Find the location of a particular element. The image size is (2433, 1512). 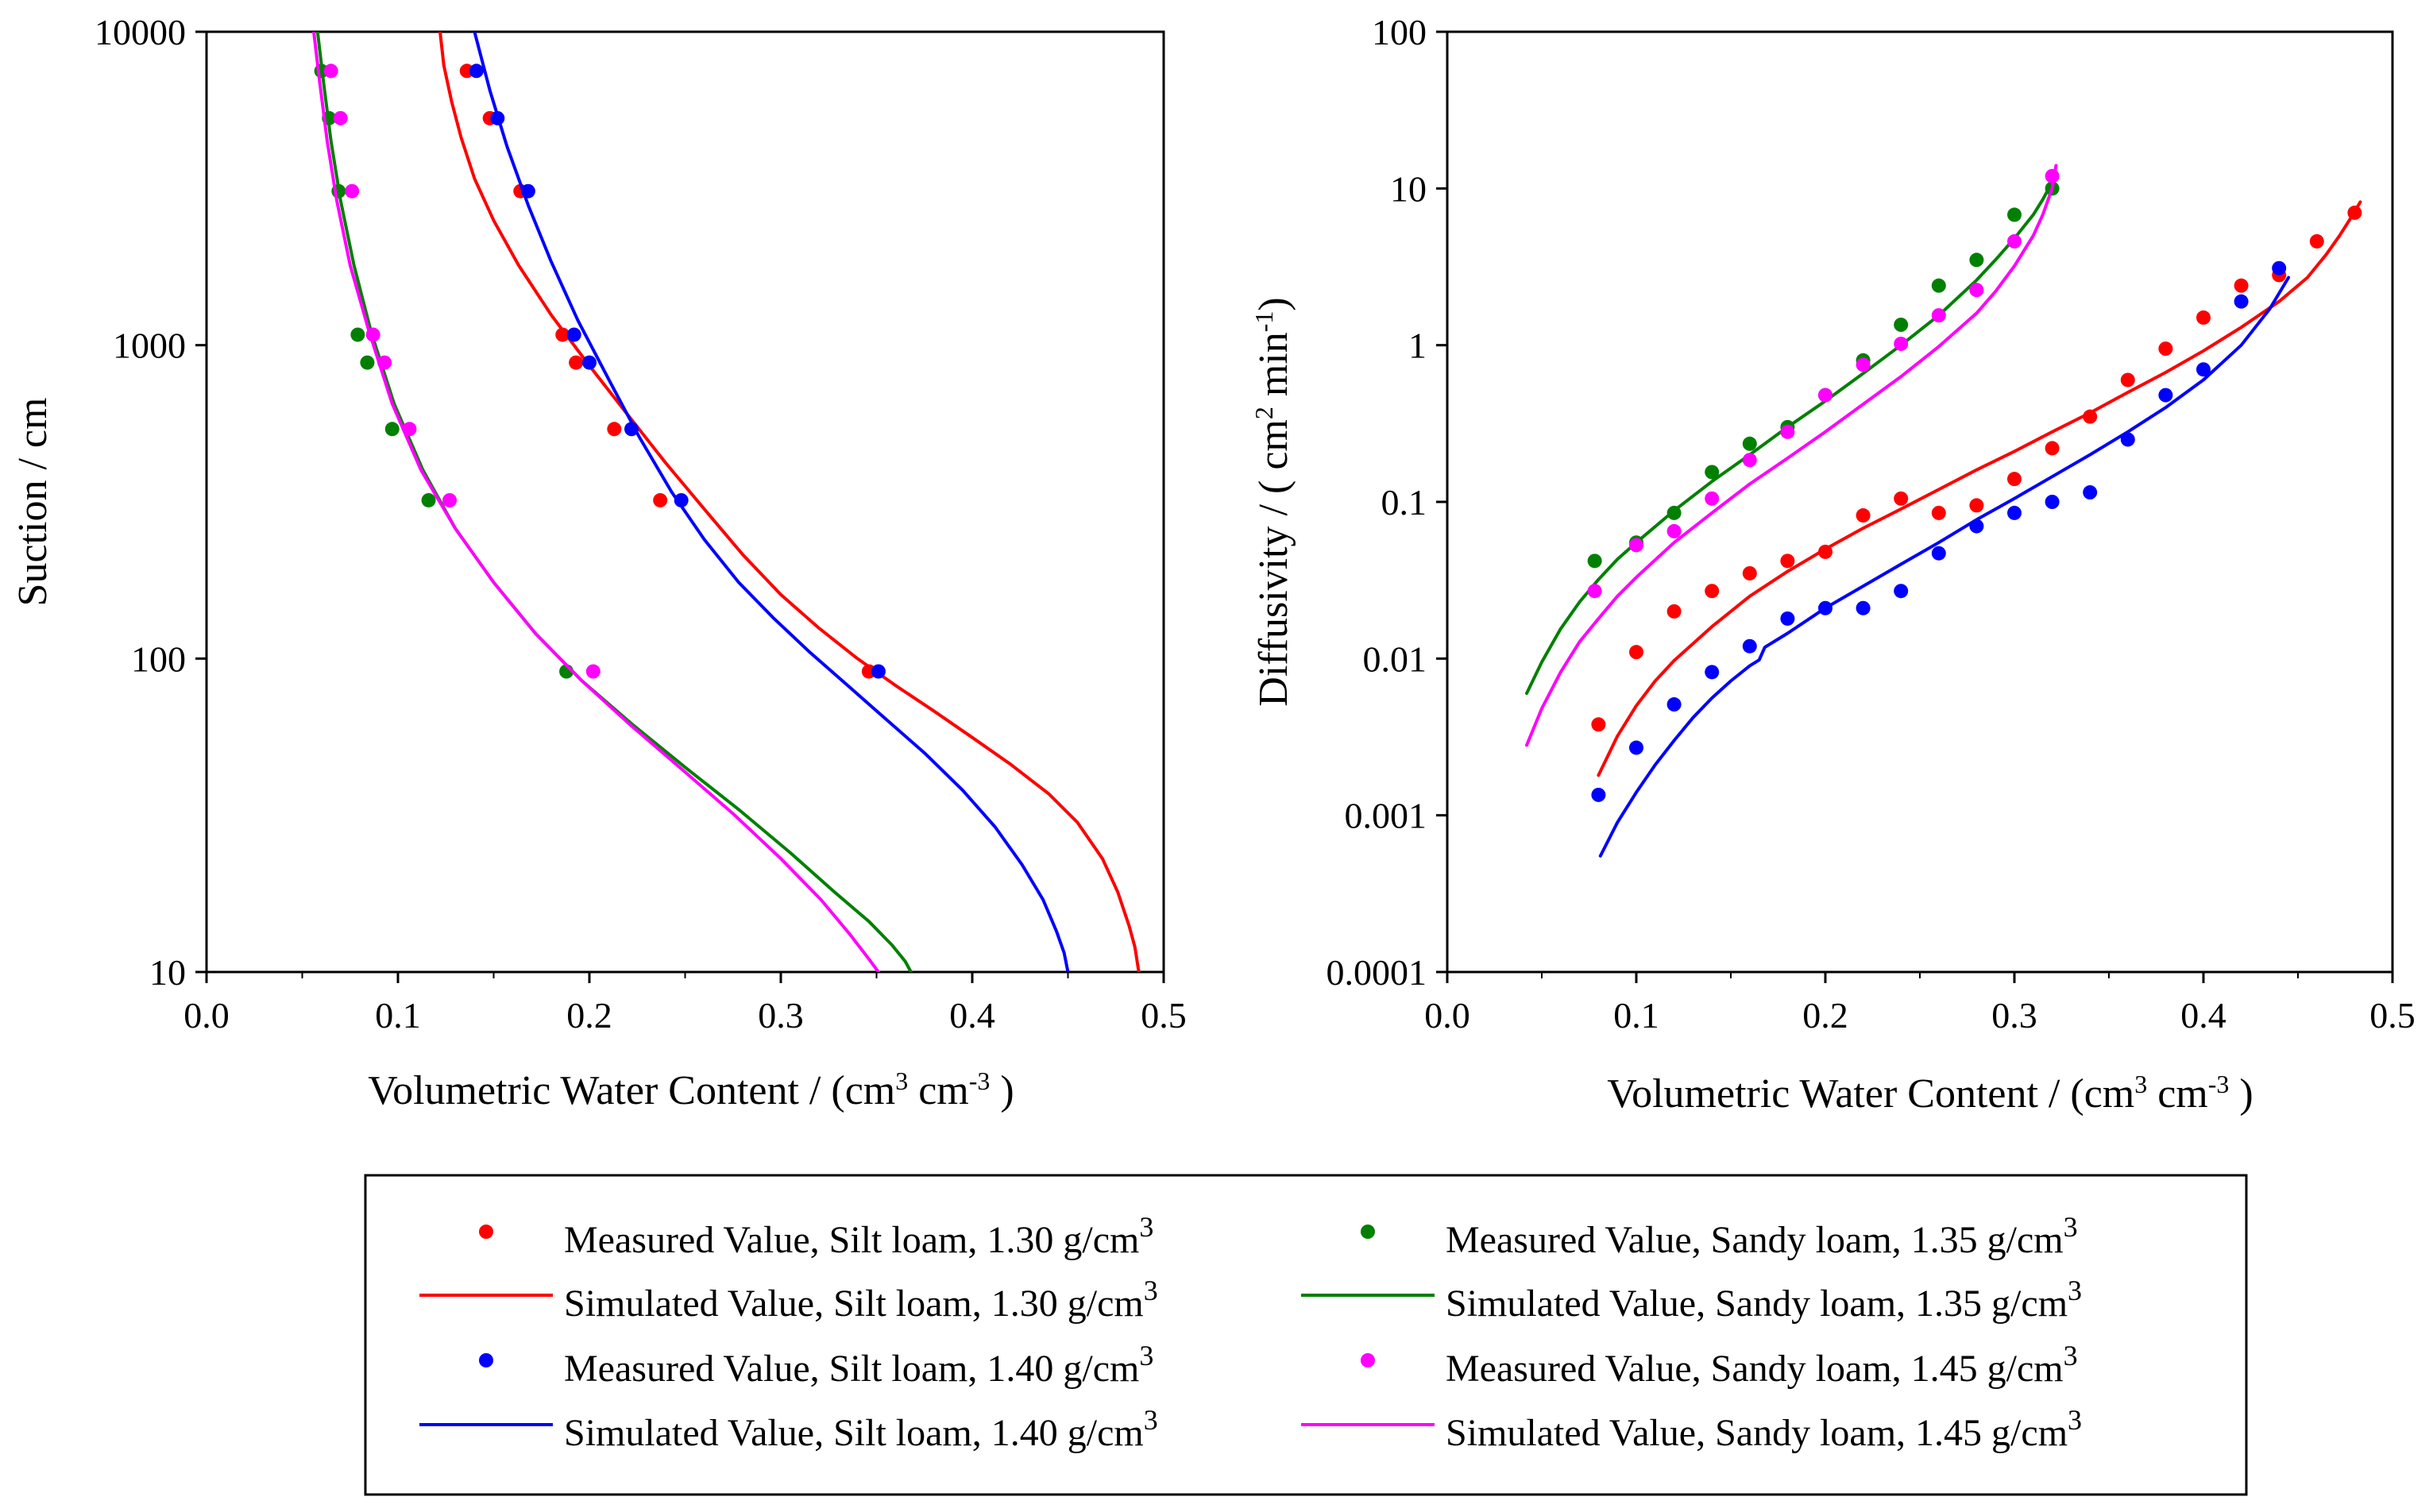

right-y-tick-label: 0.01 is located at coordinates (1395, 658).